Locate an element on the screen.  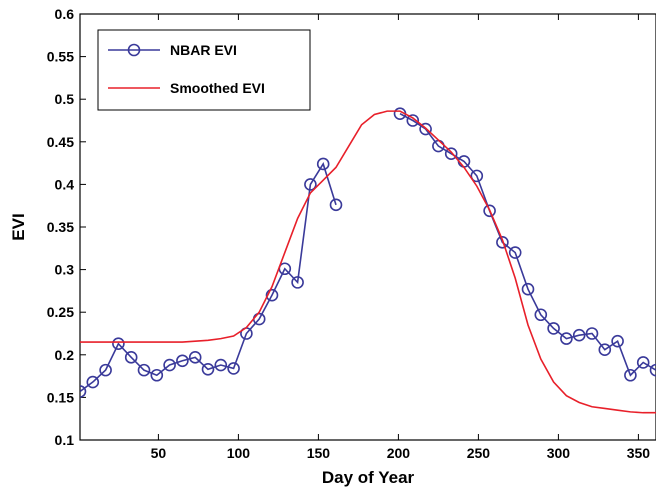
x-tick-label: 100 is located at coordinates (239, 453).